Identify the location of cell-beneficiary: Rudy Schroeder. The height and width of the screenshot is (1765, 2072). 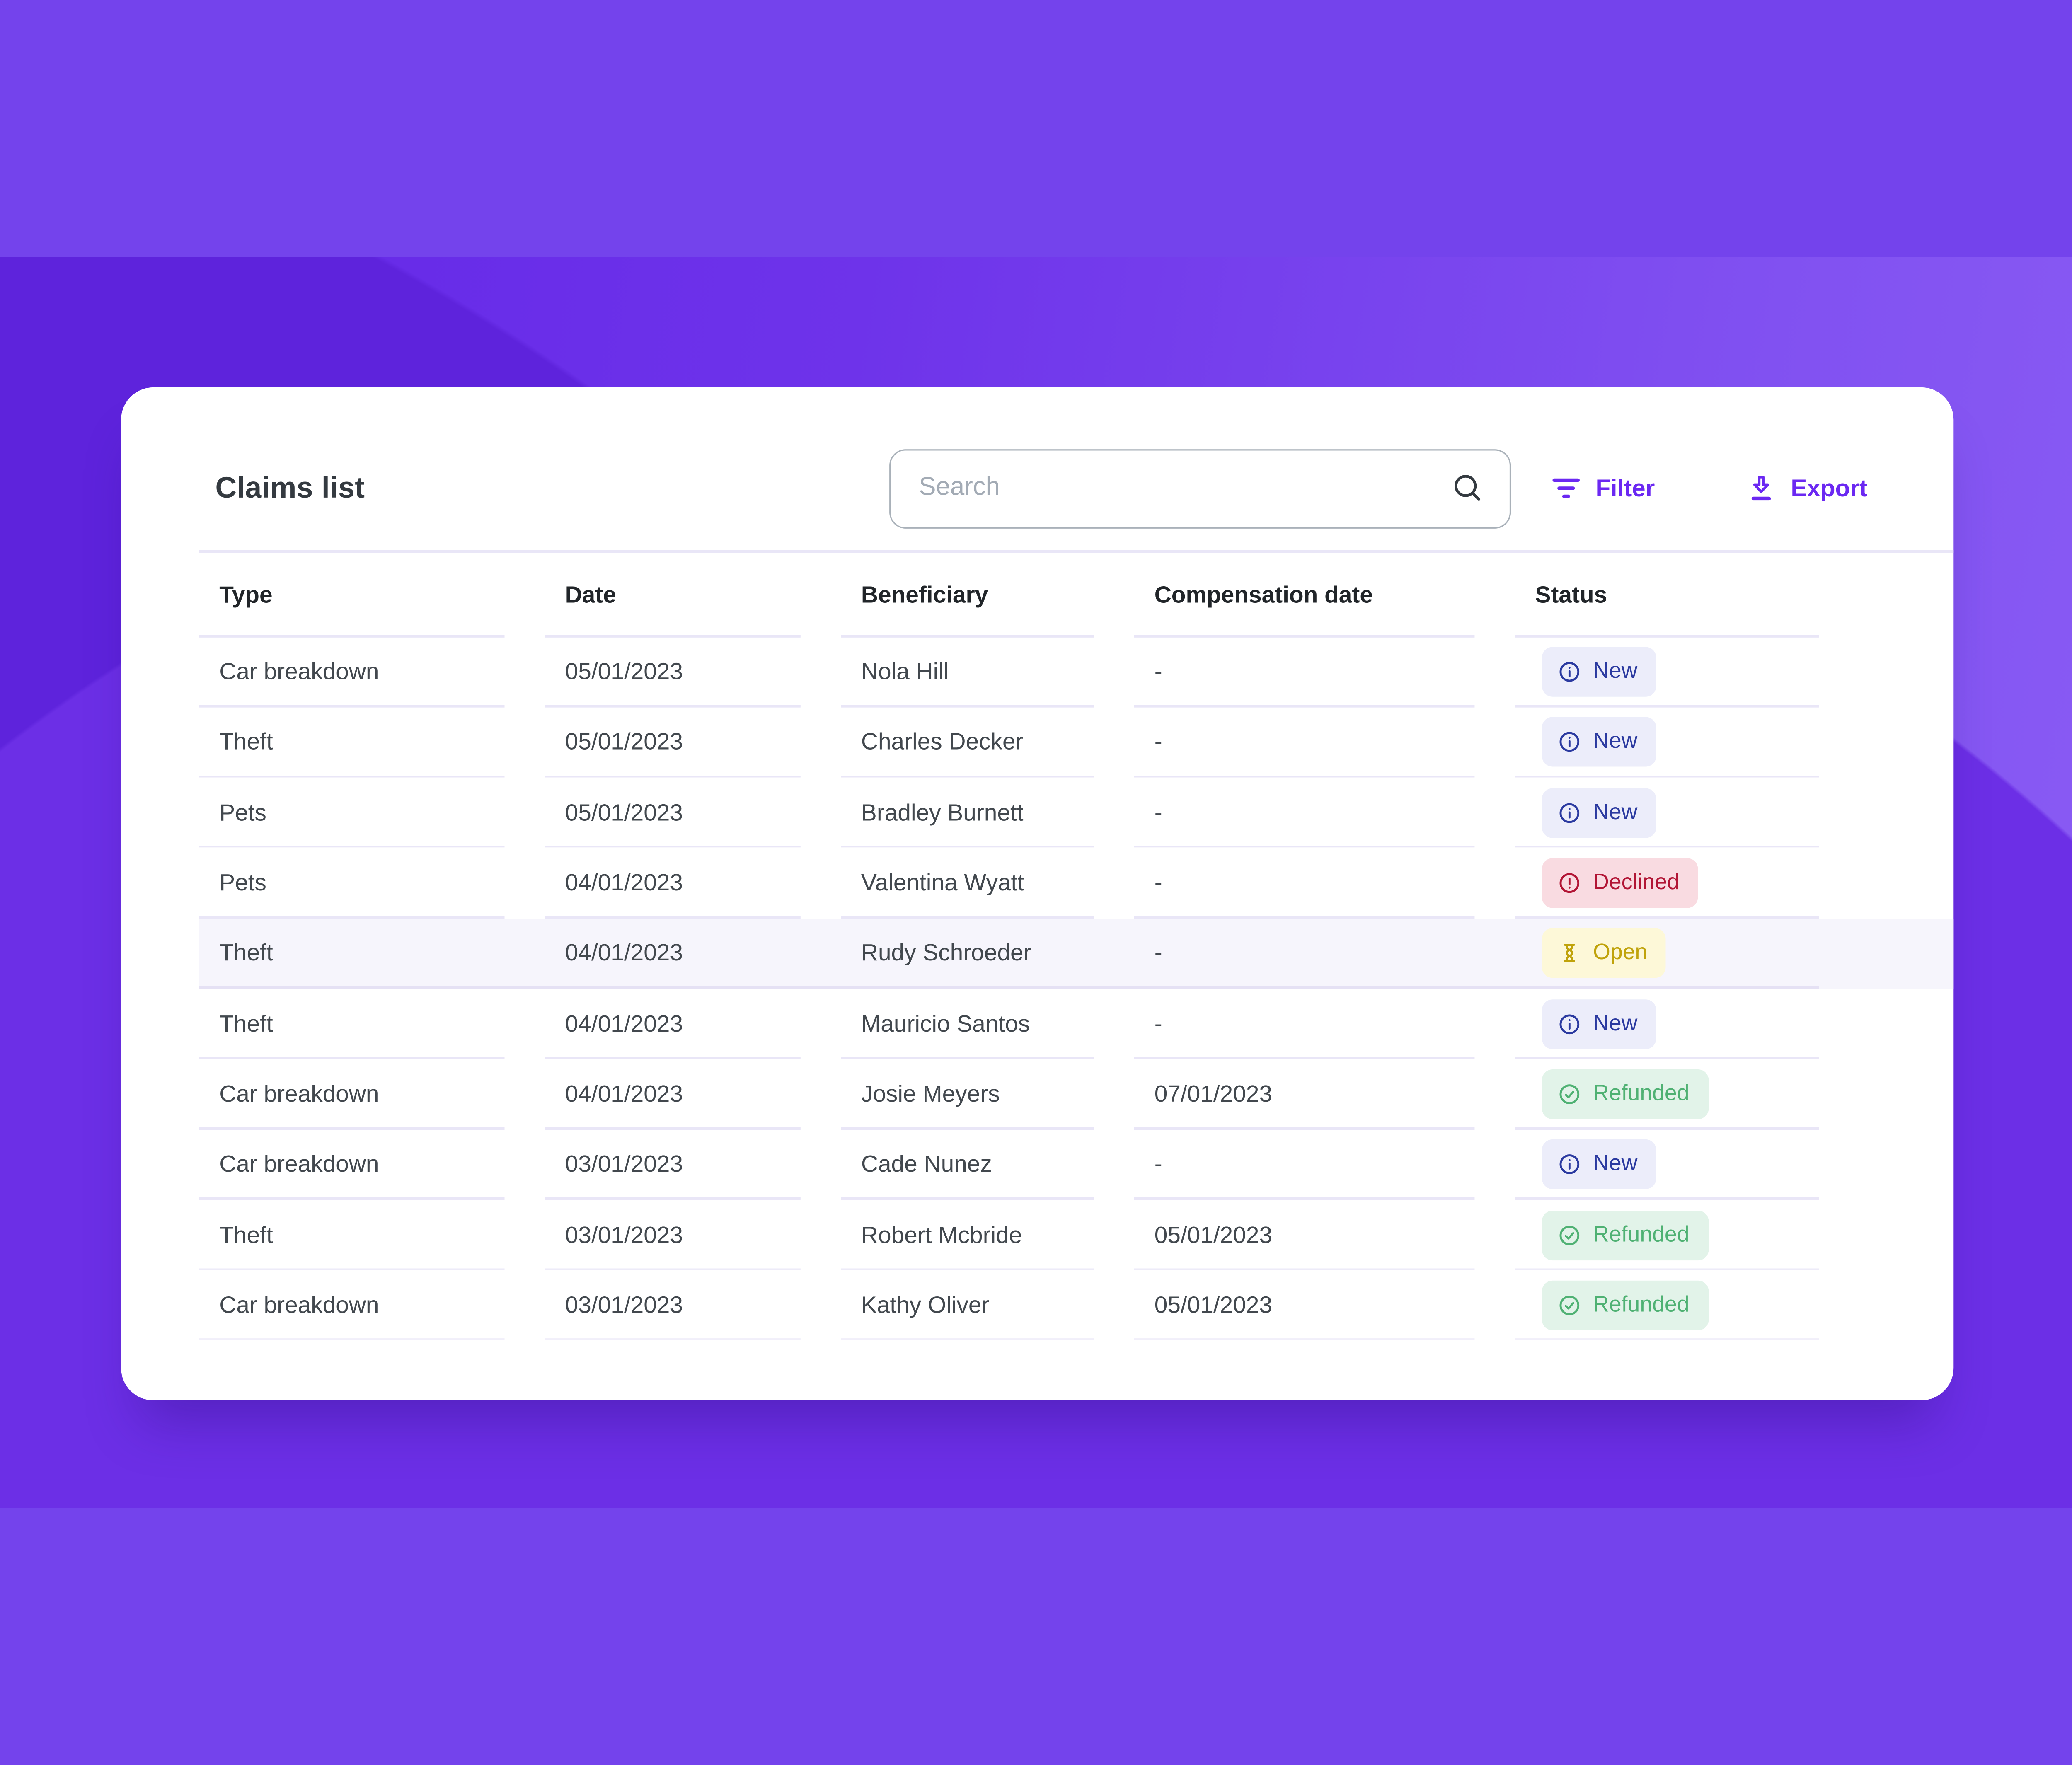
(988, 953).